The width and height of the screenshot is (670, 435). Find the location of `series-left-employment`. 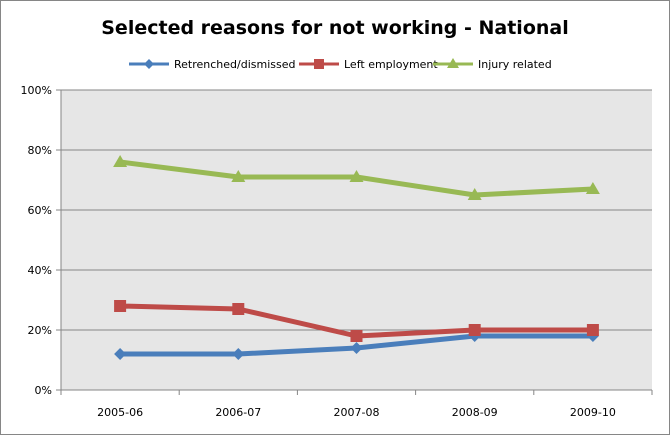

series-left-employment is located at coordinates (356, 321).